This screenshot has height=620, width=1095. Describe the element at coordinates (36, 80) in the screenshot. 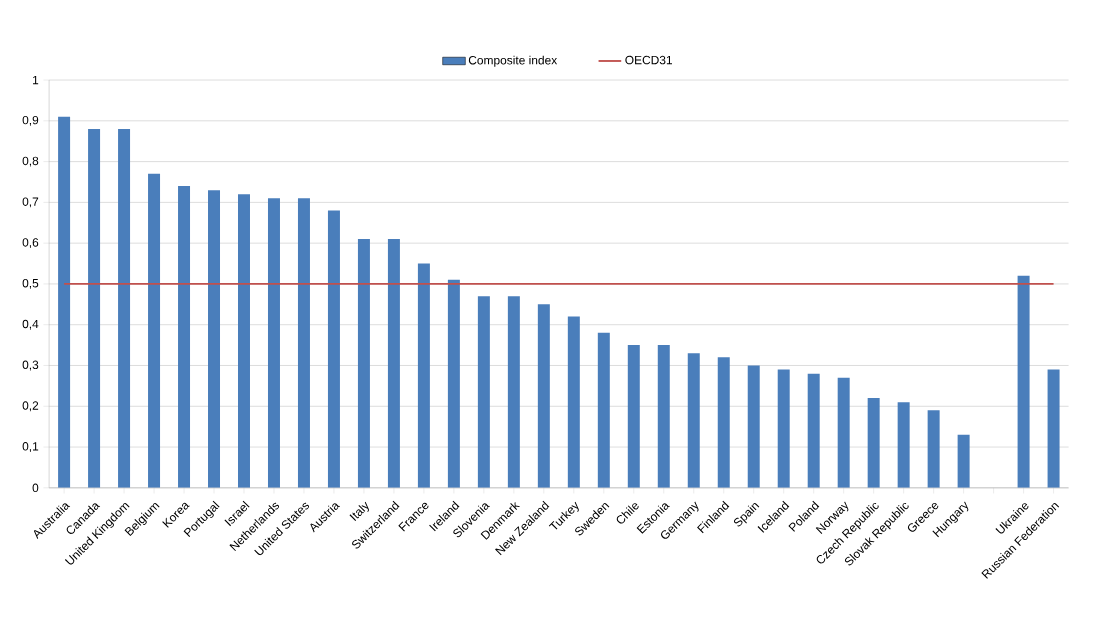

I see `y-tick-label: 1` at that location.